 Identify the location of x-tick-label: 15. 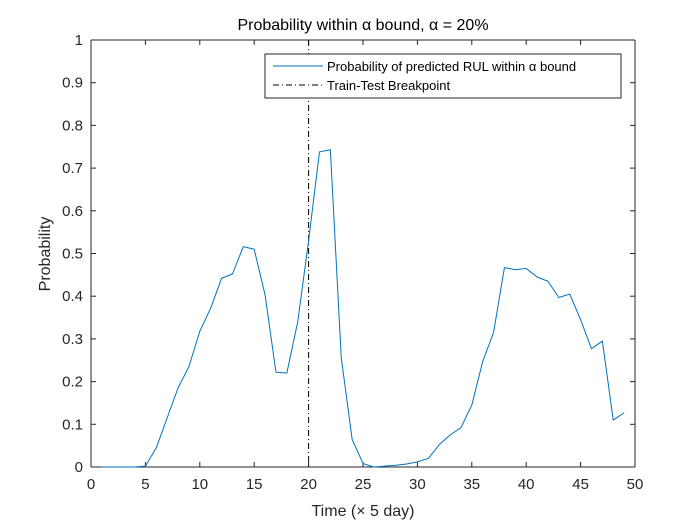
(254, 484).